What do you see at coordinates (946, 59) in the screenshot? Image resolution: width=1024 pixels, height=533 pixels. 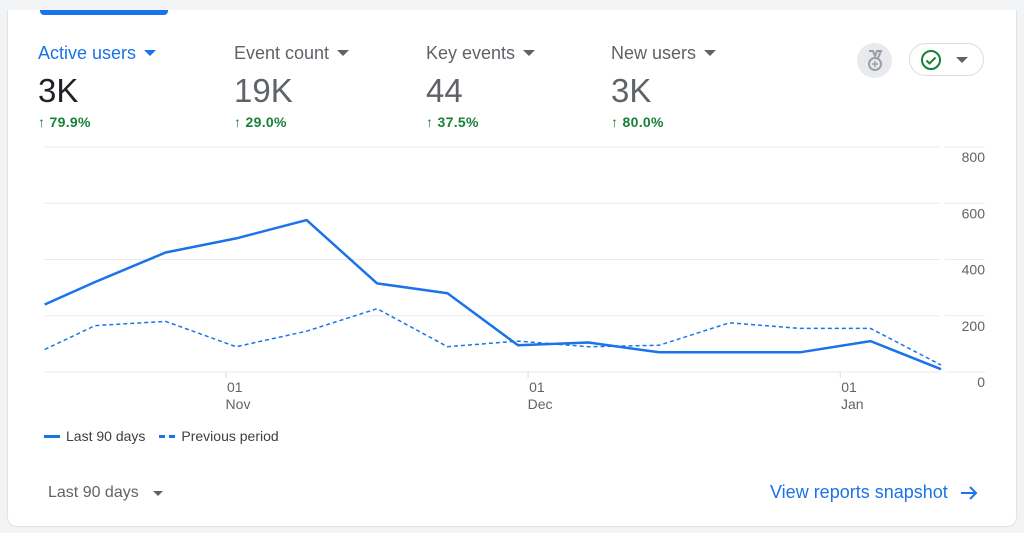 I see `status-dropdown` at bounding box center [946, 59].